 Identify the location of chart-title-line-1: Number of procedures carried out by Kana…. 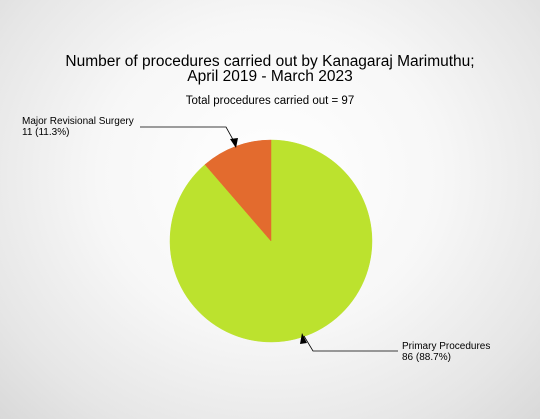
(269, 61).